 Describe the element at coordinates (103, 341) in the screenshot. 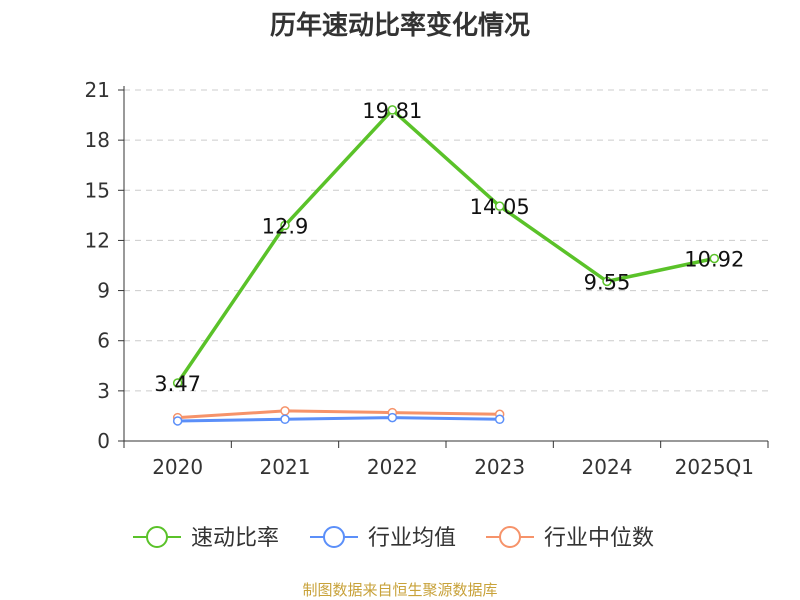

I see `y-tick-label: 6` at that location.